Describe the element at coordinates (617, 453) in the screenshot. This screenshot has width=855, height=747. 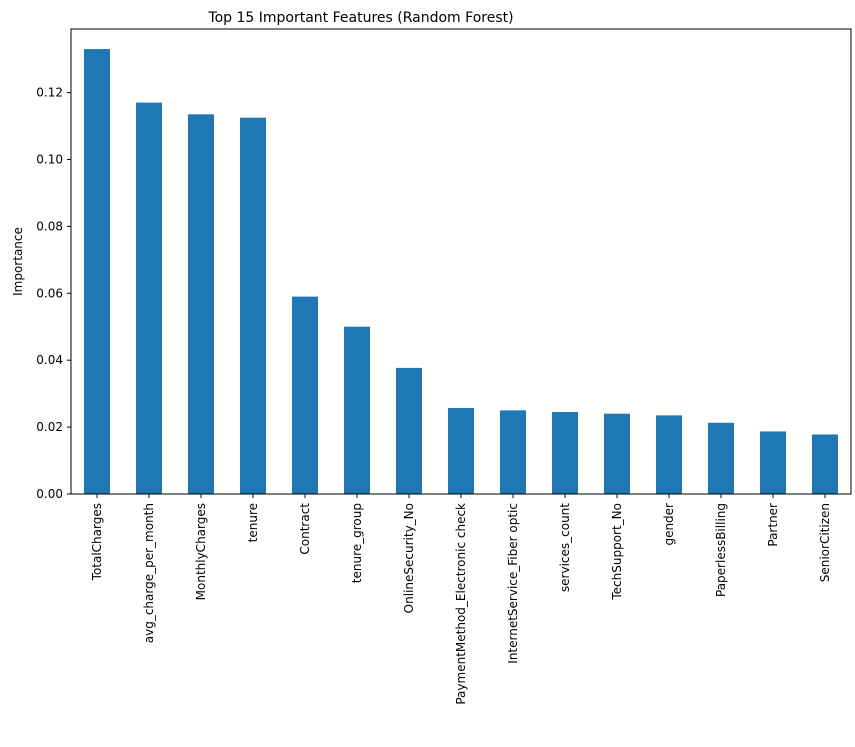
I see `bar-techsupport-no` at that location.